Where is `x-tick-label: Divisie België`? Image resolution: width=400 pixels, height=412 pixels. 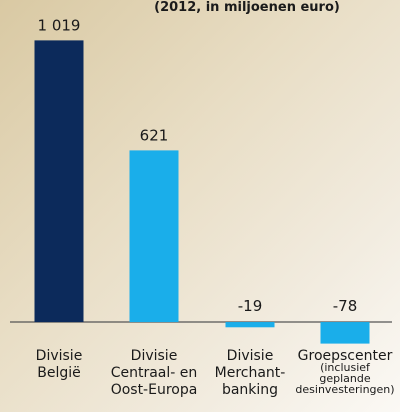 x-tick-label: Divisie België is located at coordinates (59, 364).